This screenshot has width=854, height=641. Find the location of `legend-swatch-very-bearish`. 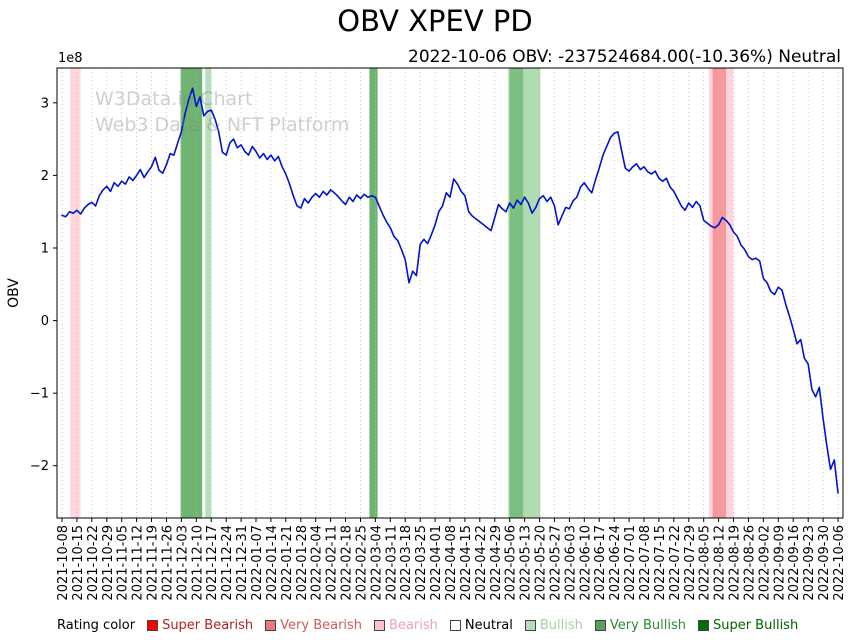

legend-swatch-very-bearish is located at coordinates (271, 625).